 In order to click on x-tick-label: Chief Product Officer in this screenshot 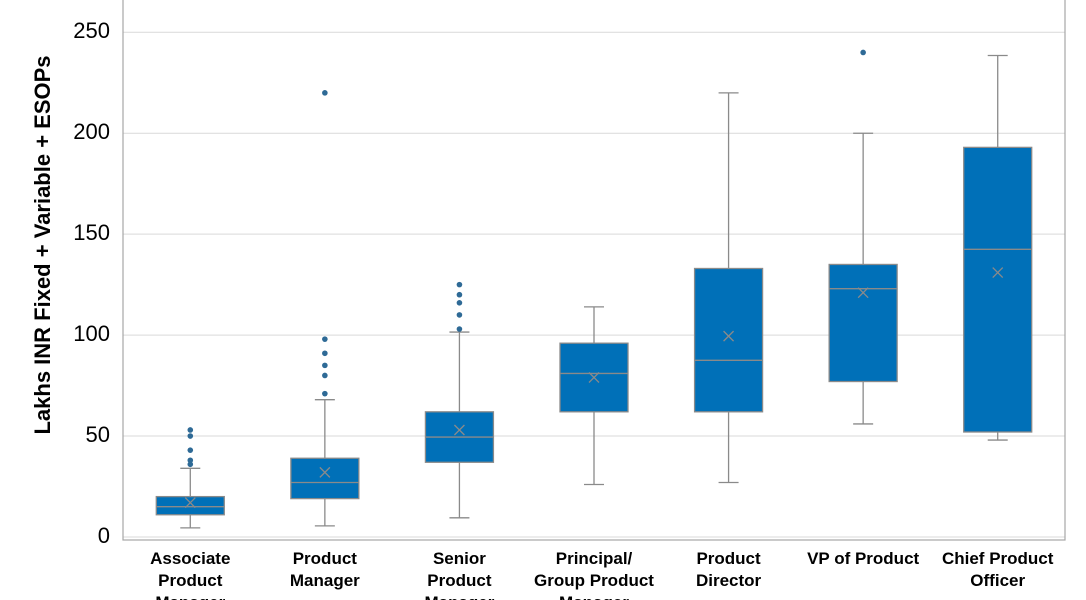, I will do `click(997, 569)`.